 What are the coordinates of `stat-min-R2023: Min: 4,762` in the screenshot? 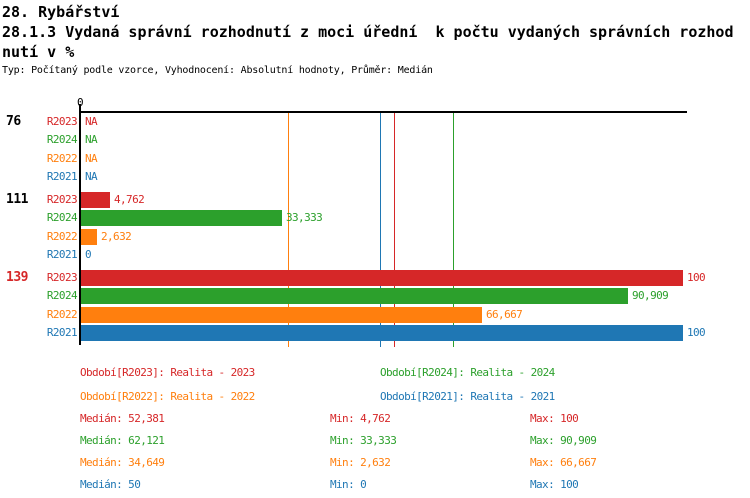 It's located at (360, 418).